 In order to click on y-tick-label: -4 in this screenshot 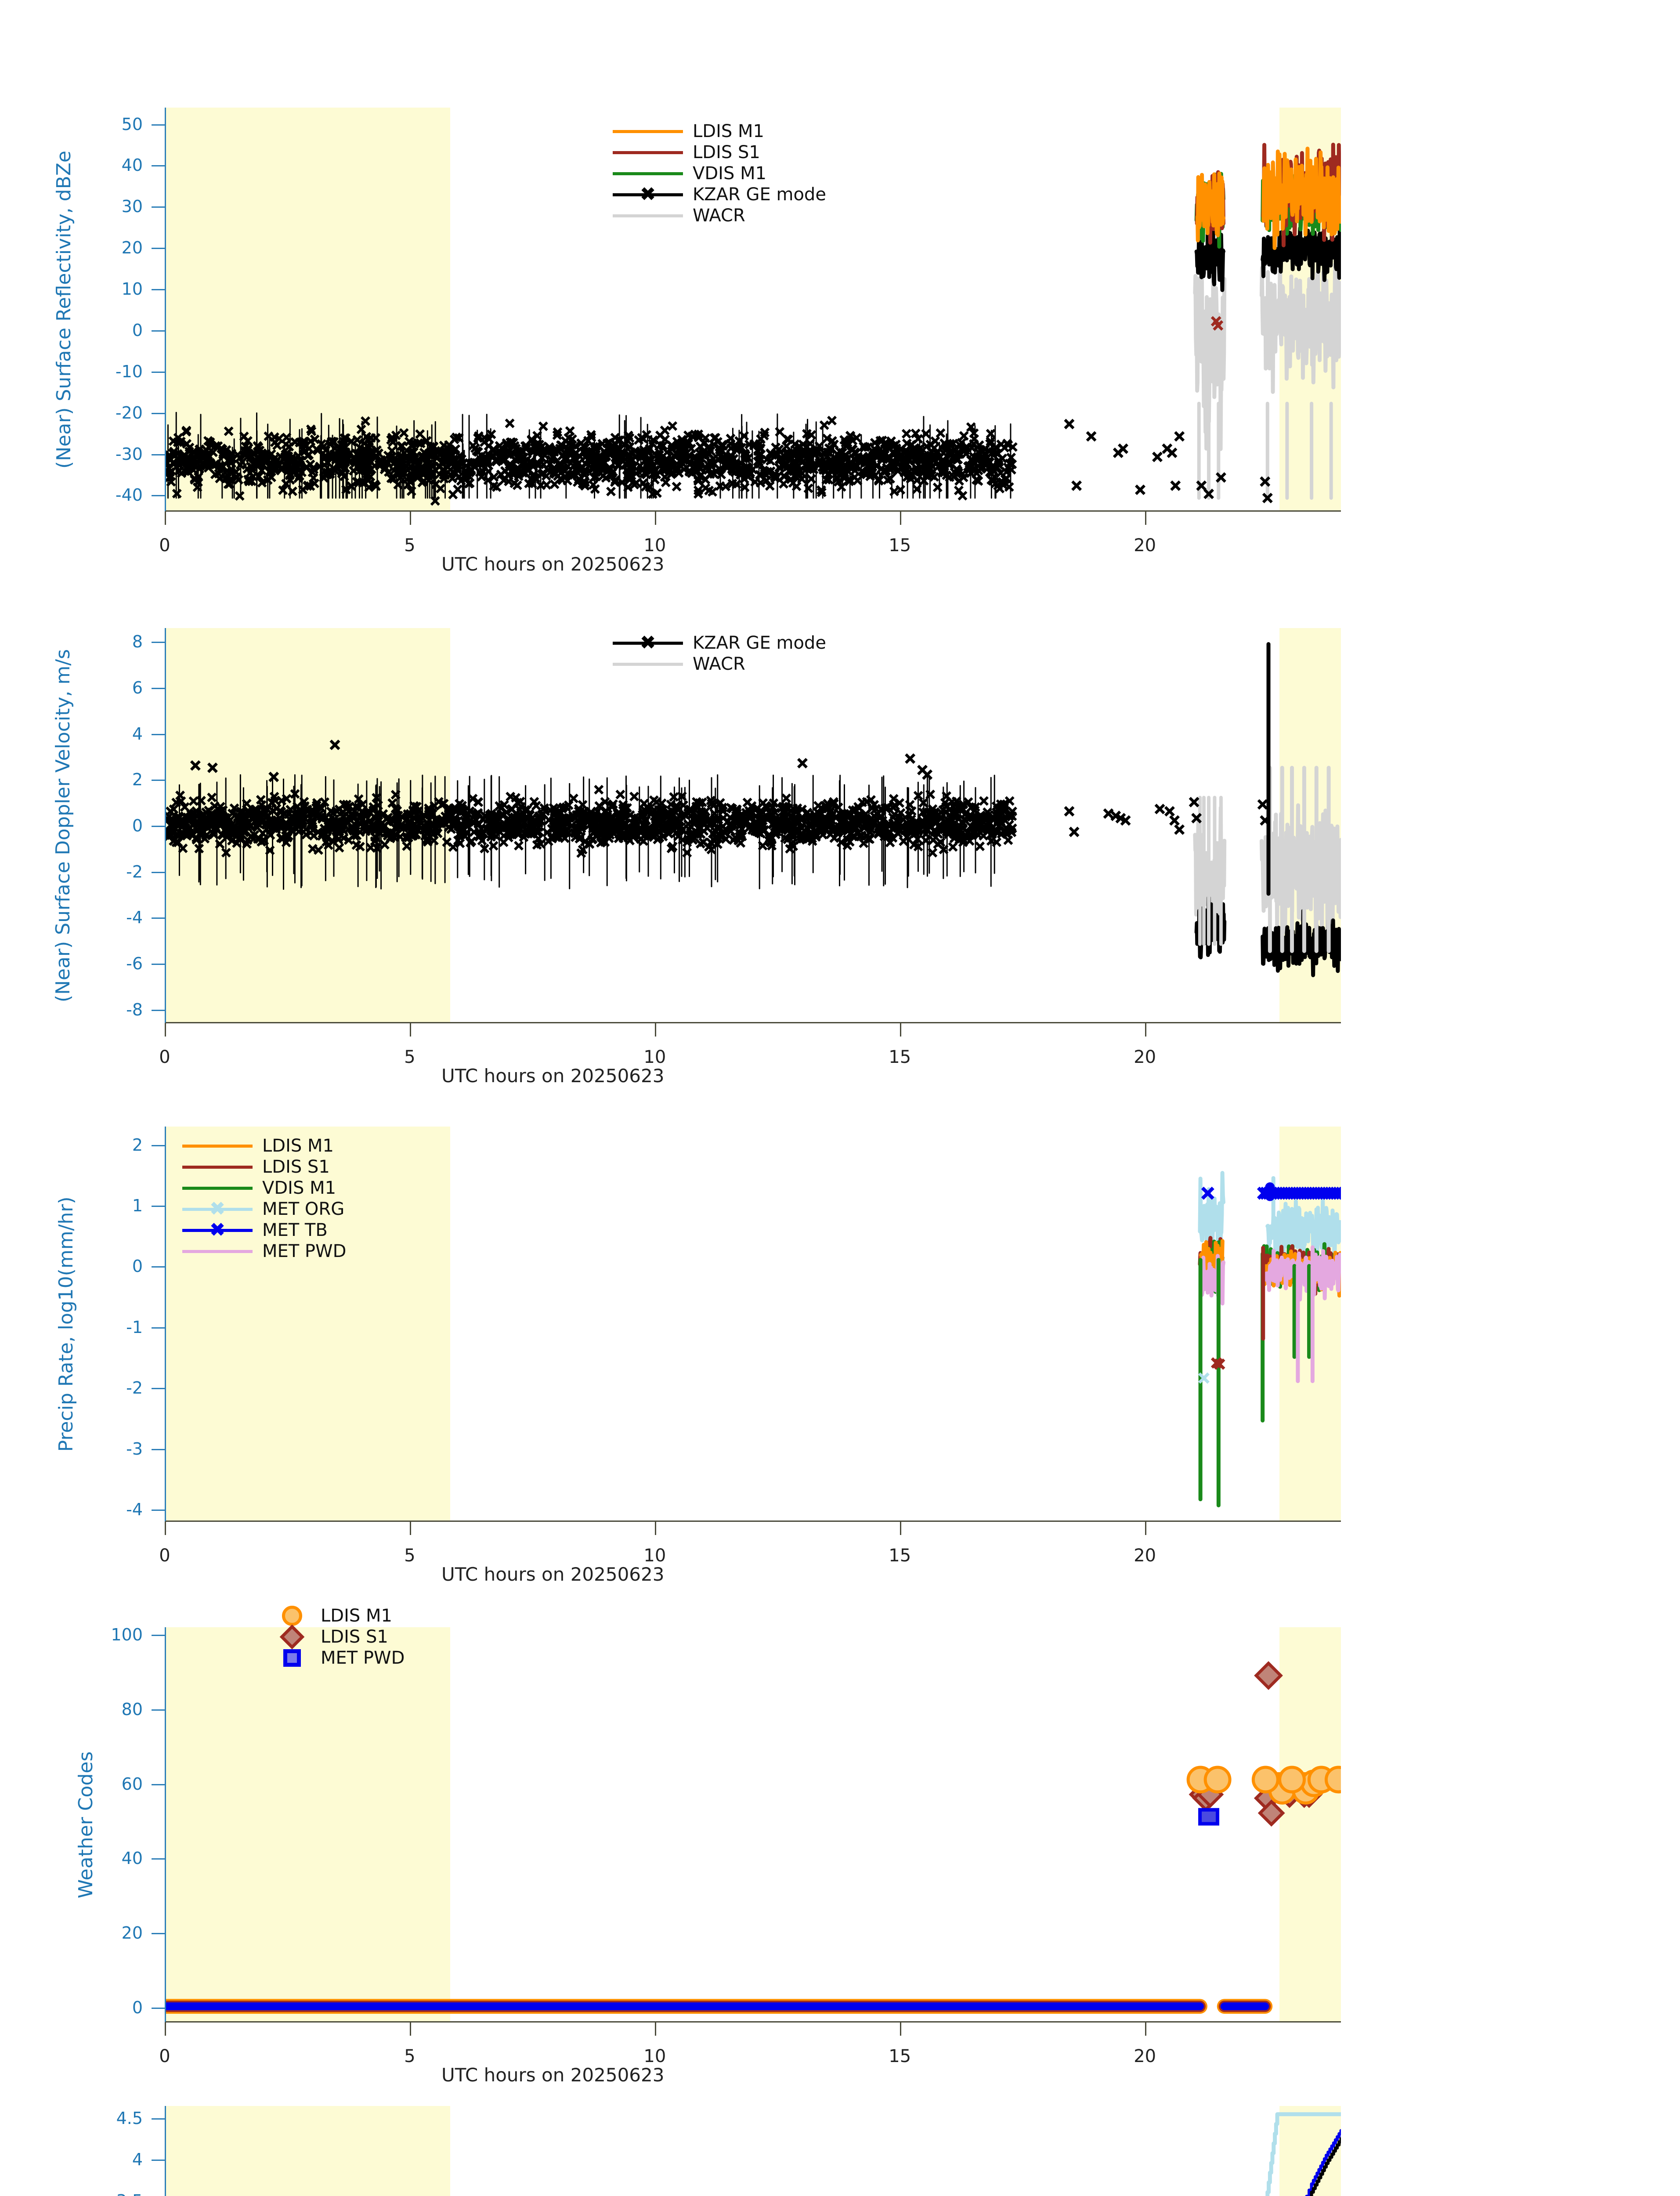, I will do `click(135, 918)`.